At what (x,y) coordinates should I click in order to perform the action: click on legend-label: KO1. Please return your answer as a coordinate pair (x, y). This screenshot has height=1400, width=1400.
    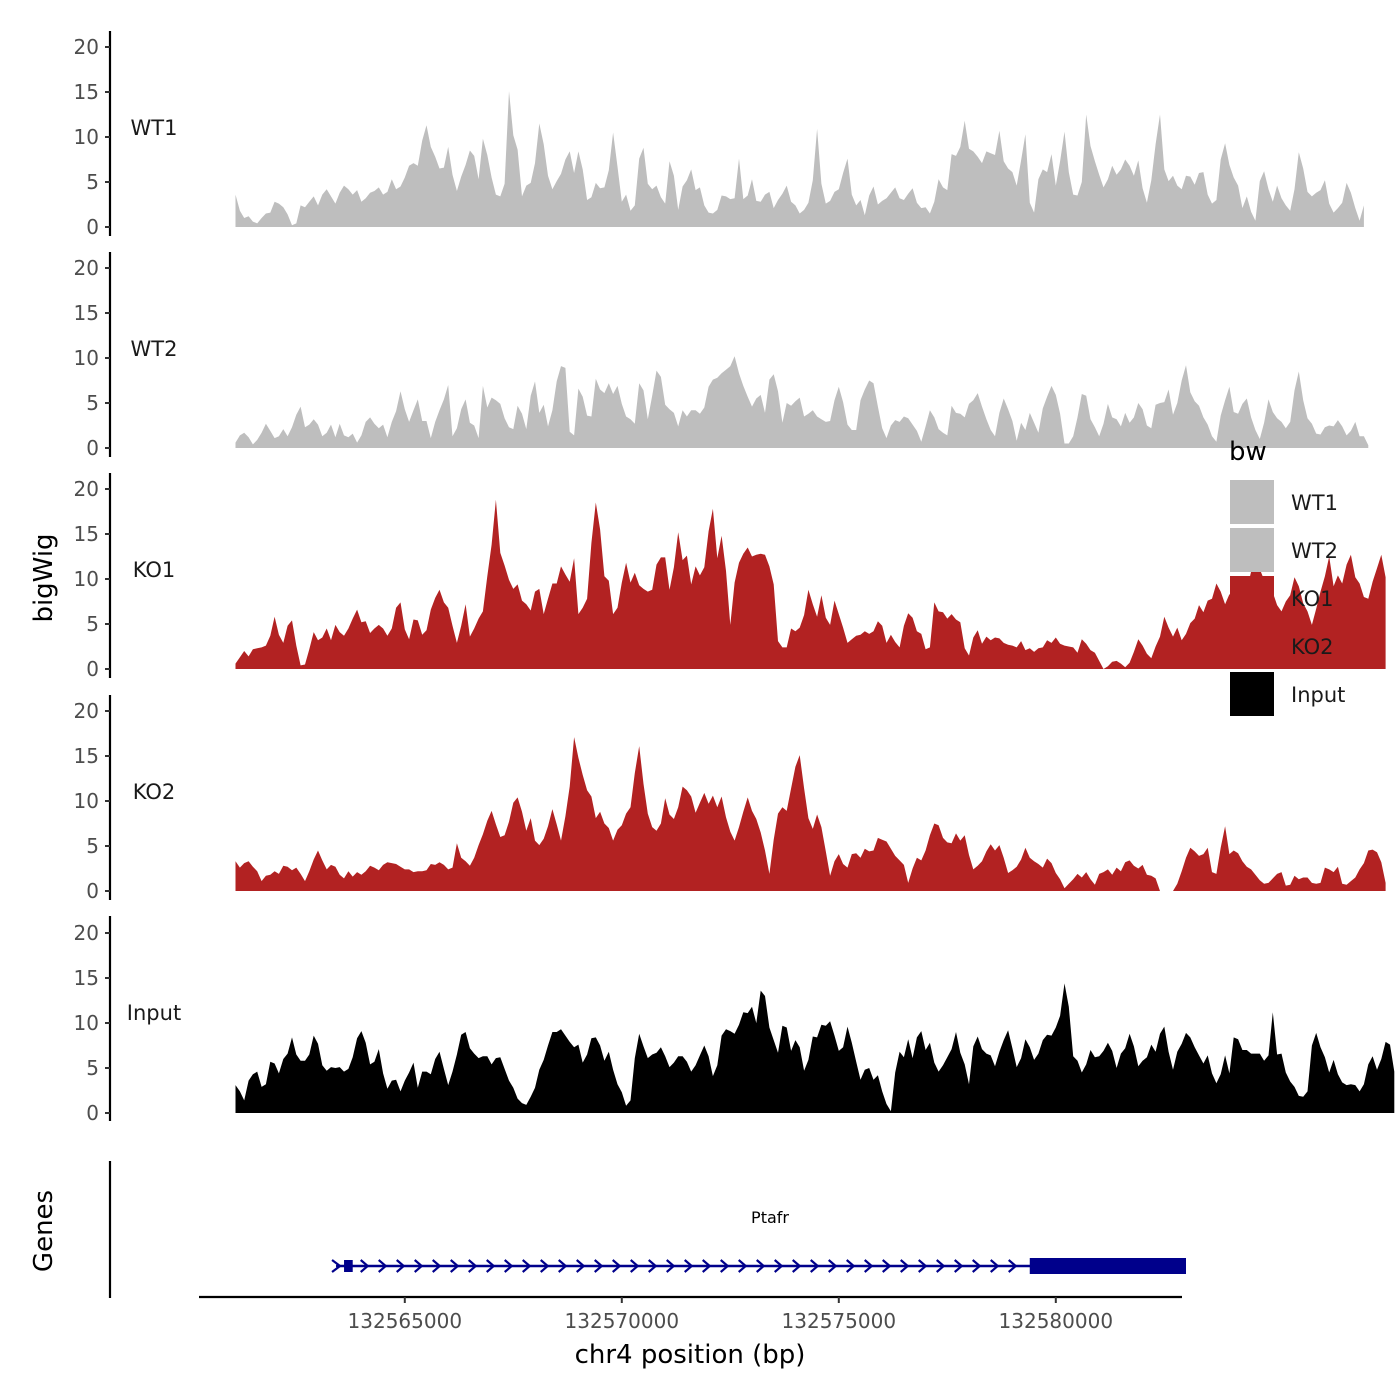
    Looking at the image, I should click on (1312, 599).